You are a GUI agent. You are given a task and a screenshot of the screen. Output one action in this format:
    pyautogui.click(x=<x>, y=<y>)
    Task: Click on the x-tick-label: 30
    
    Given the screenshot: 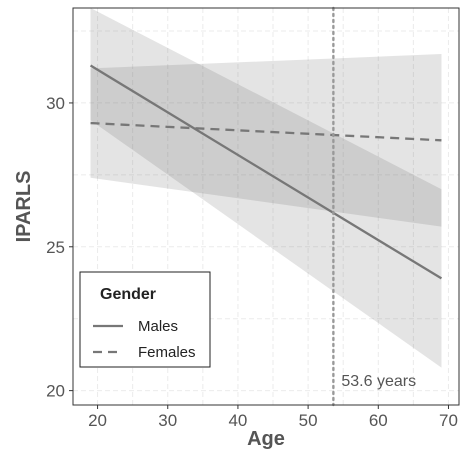 What is the action you would take?
    pyautogui.click(x=167, y=420)
    